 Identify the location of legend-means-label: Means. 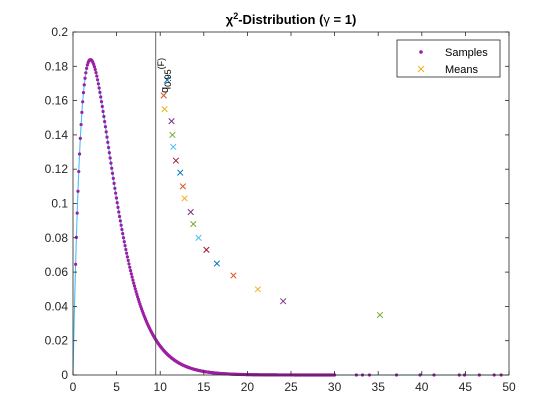
(462, 70).